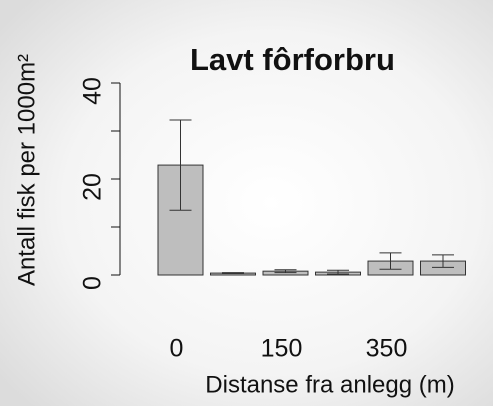 The height and width of the screenshot is (406, 493). I want to click on x-axis-label: Distanse fra anlegg (m), so click(329, 384).